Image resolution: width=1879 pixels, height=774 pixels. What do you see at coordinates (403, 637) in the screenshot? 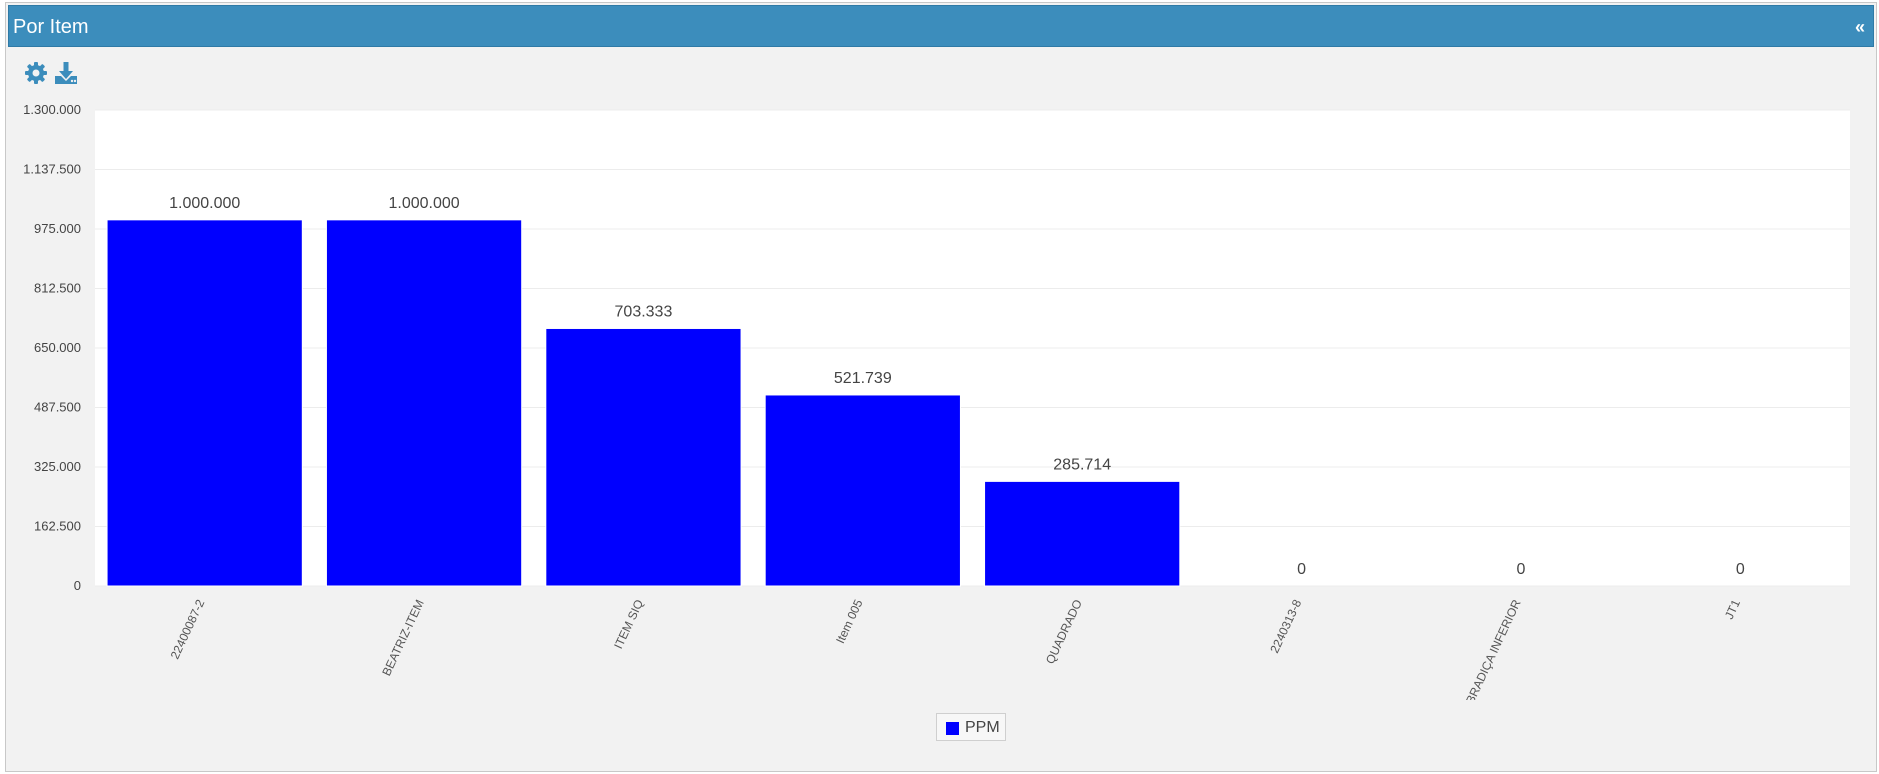
I see `x-tick-label: BEATRIZ-ITEM` at bounding box center [403, 637].